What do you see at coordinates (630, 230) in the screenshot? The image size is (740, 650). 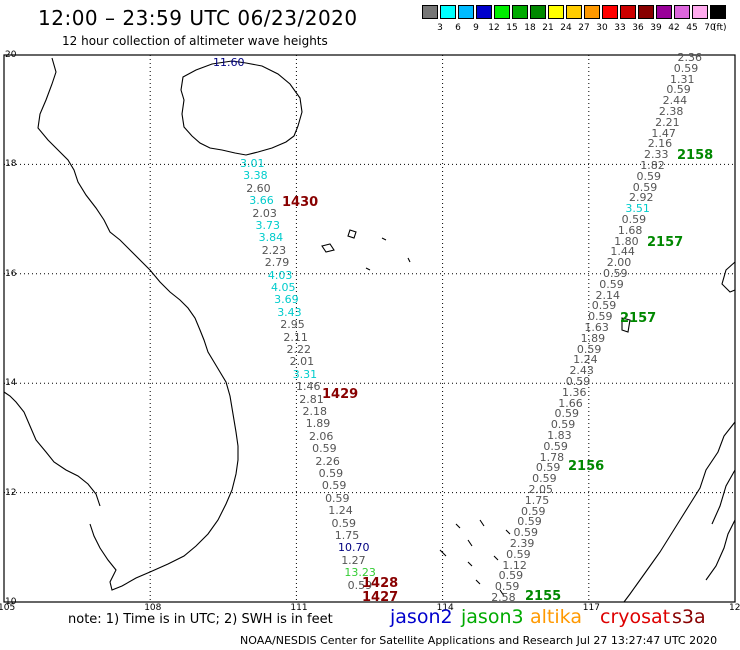 I see `swh-value: 1.68` at bounding box center [630, 230].